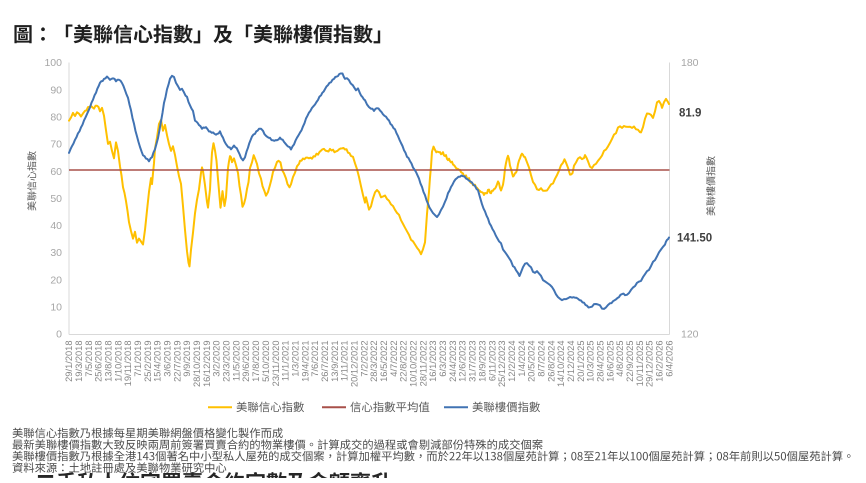  Describe the element at coordinates (118, 361) in the screenshot. I see `svg-text: 1/10/2018` at that location.